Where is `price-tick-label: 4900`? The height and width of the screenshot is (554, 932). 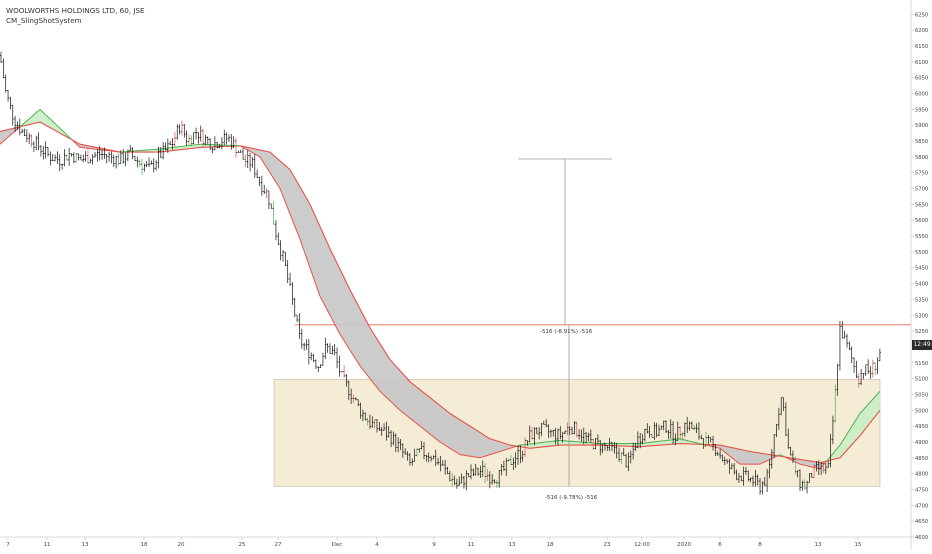 price-tick-label: 4900 is located at coordinates (921, 443).